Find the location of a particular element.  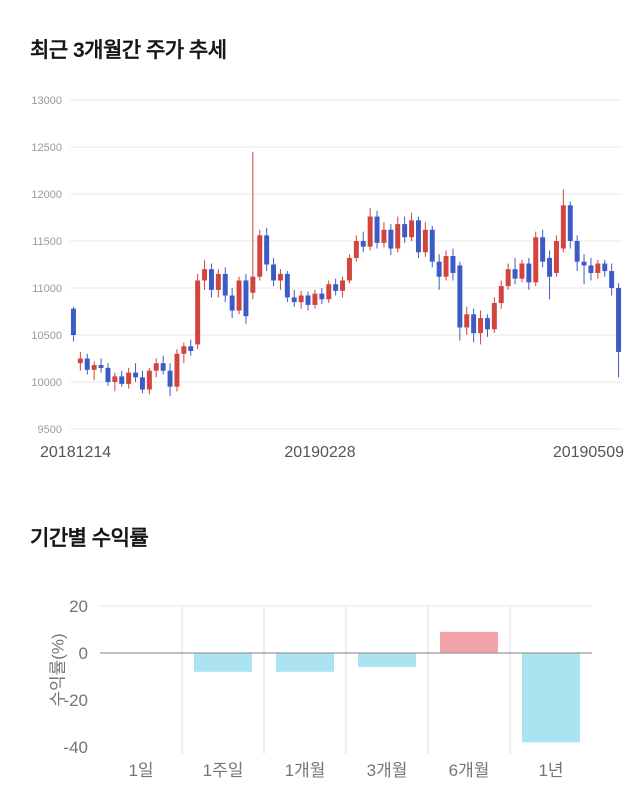

svg-text: 10000 is located at coordinates (46, 383).